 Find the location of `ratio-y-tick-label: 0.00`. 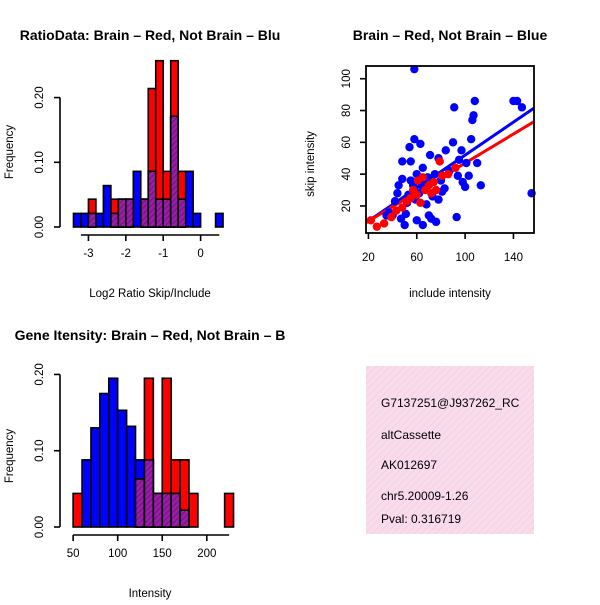

ratio-y-tick-label: 0.00 is located at coordinates (40, 227).